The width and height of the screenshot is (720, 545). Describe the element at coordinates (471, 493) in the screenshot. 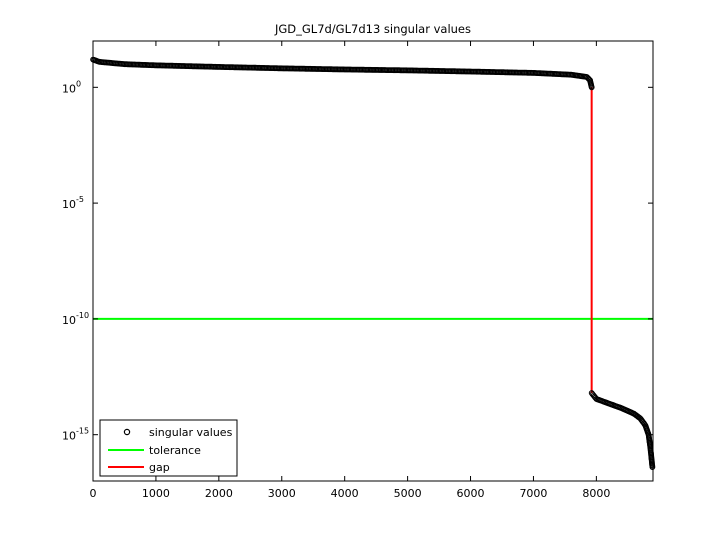

I see `x-tick-label: 6000` at that location.